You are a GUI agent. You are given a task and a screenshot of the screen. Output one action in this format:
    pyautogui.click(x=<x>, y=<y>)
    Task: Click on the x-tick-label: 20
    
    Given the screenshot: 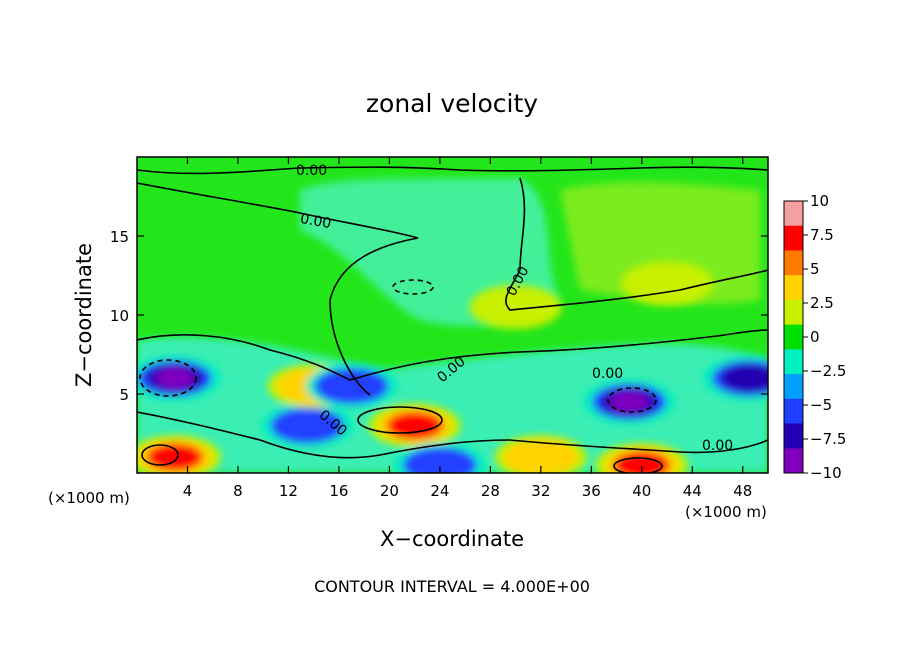 What is the action you would take?
    pyautogui.click(x=389, y=491)
    